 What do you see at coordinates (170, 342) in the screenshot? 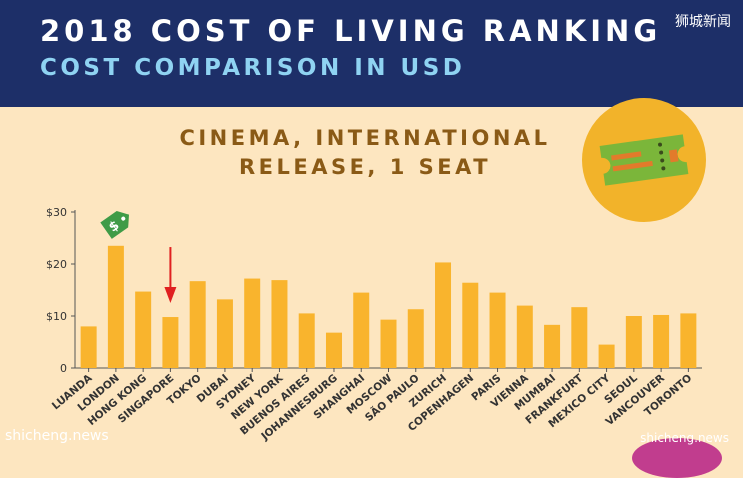
I see `bar-singapore` at bounding box center [170, 342].